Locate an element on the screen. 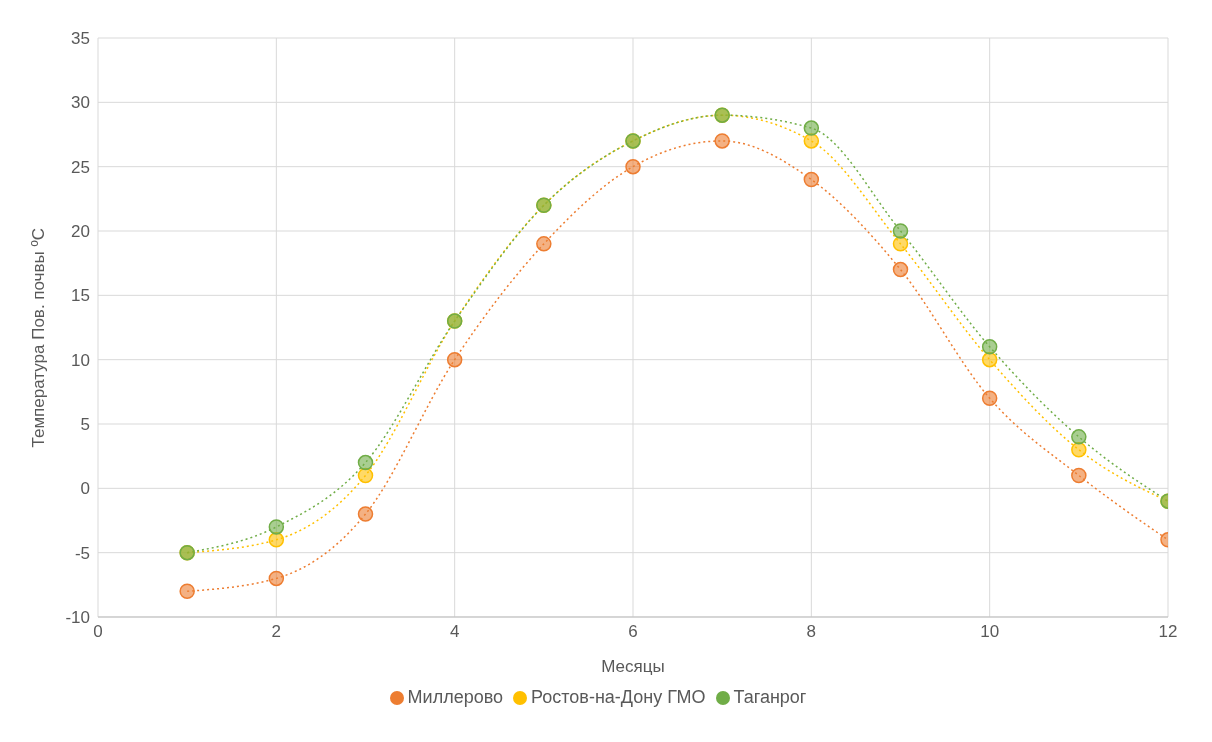 Image resolution: width=1212 pixels, height=742 pixels. x-tick-label: 0 is located at coordinates (98, 632).